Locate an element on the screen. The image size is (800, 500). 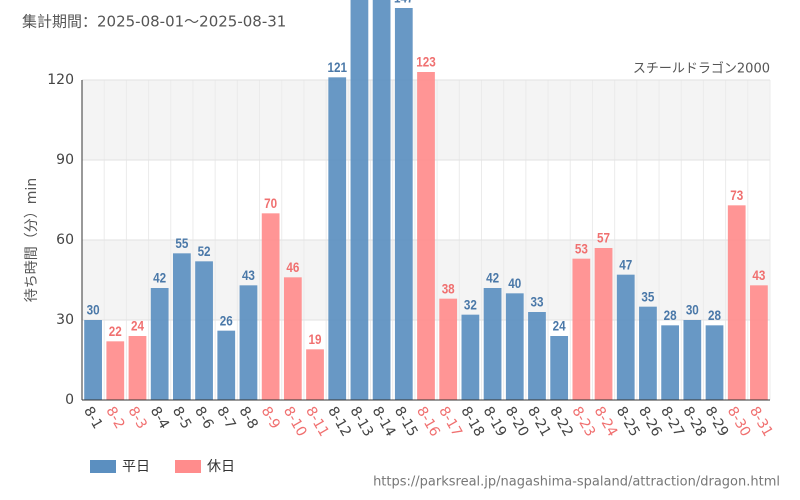
value-label: 46 is located at coordinates (292, 267).